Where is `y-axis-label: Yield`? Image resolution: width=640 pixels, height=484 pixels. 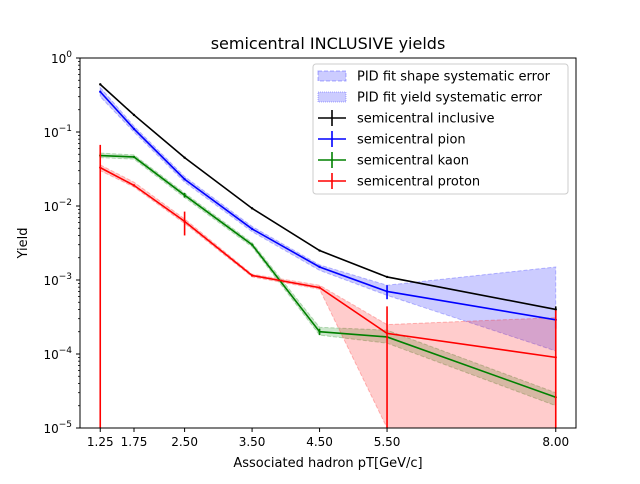
y-axis-label: Yield is located at coordinates (23, 244).